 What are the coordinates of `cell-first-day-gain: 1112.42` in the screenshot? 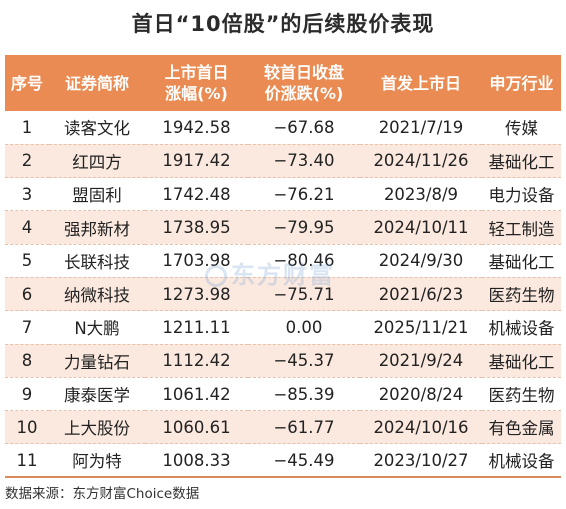 It's located at (196, 361).